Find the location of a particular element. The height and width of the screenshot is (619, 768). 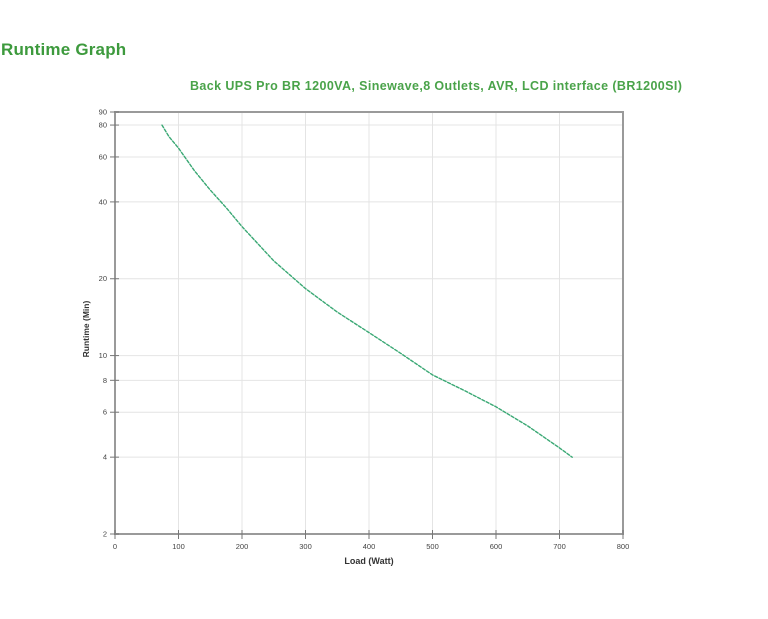

page-title: Runtime Graph is located at coordinates (64, 49).